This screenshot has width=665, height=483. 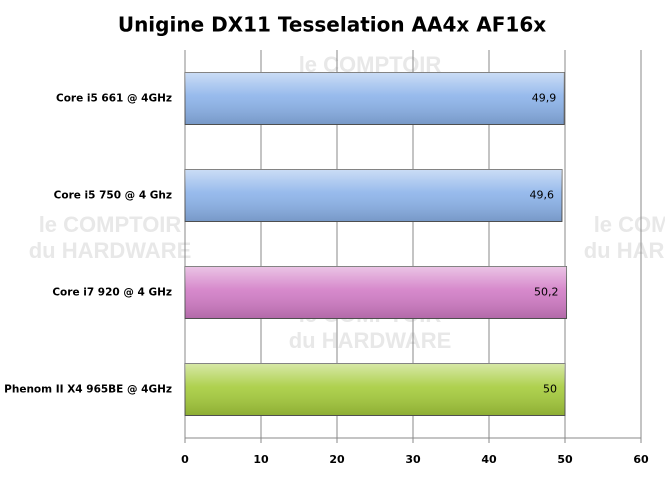 I want to click on chart-title: Unigine DX11 Tesselation AA4x AF16x, so click(x=332, y=25).